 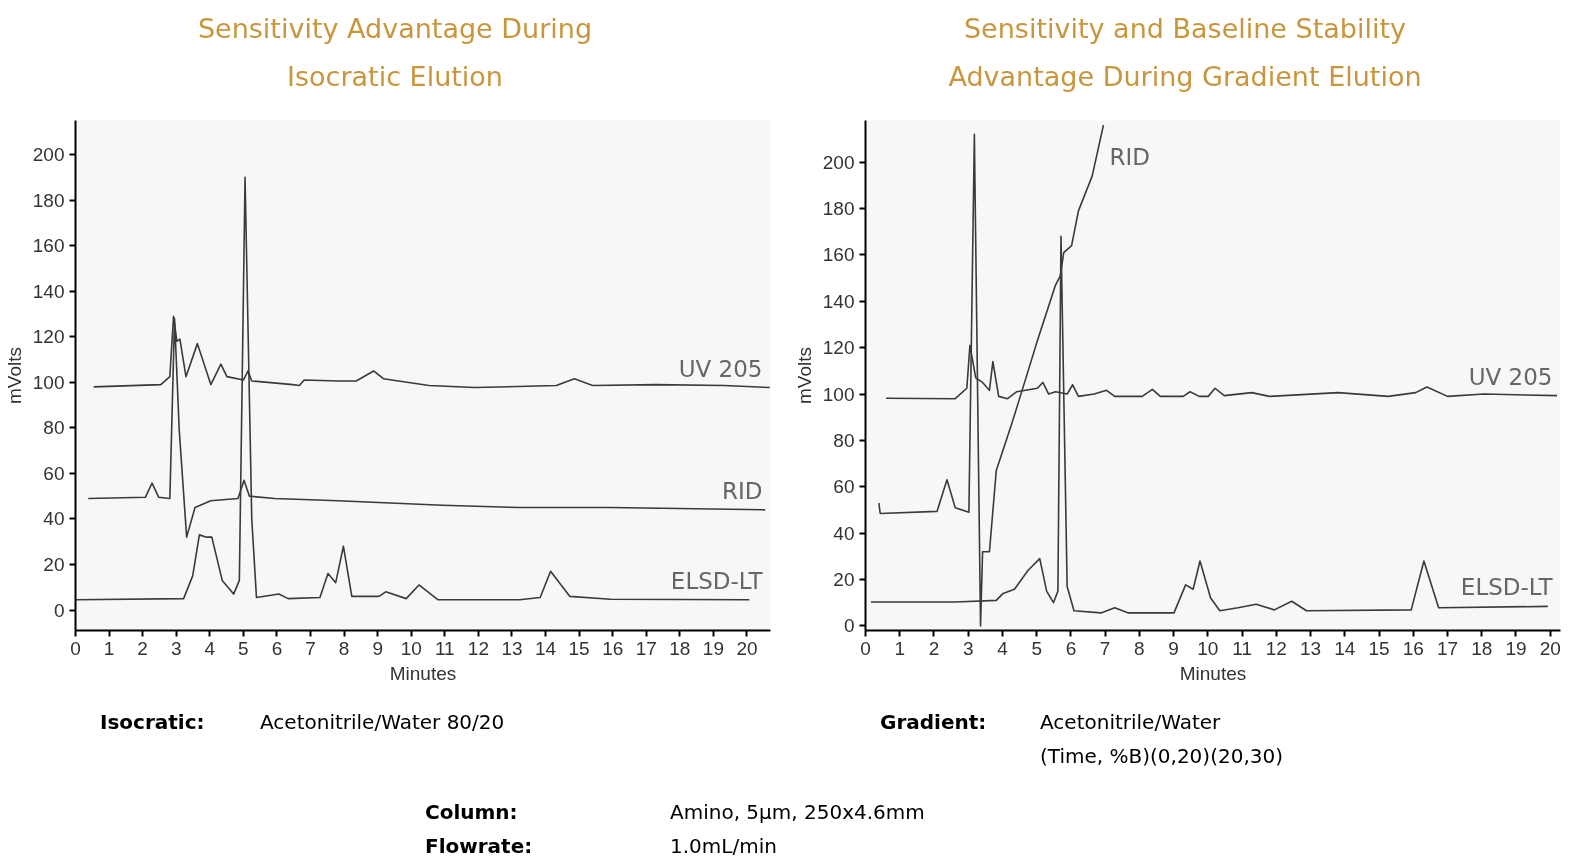 What do you see at coordinates (395, 53) in the screenshot?
I see `chart-title: Sensitivity Advantage During Isocratic Elution` at bounding box center [395, 53].